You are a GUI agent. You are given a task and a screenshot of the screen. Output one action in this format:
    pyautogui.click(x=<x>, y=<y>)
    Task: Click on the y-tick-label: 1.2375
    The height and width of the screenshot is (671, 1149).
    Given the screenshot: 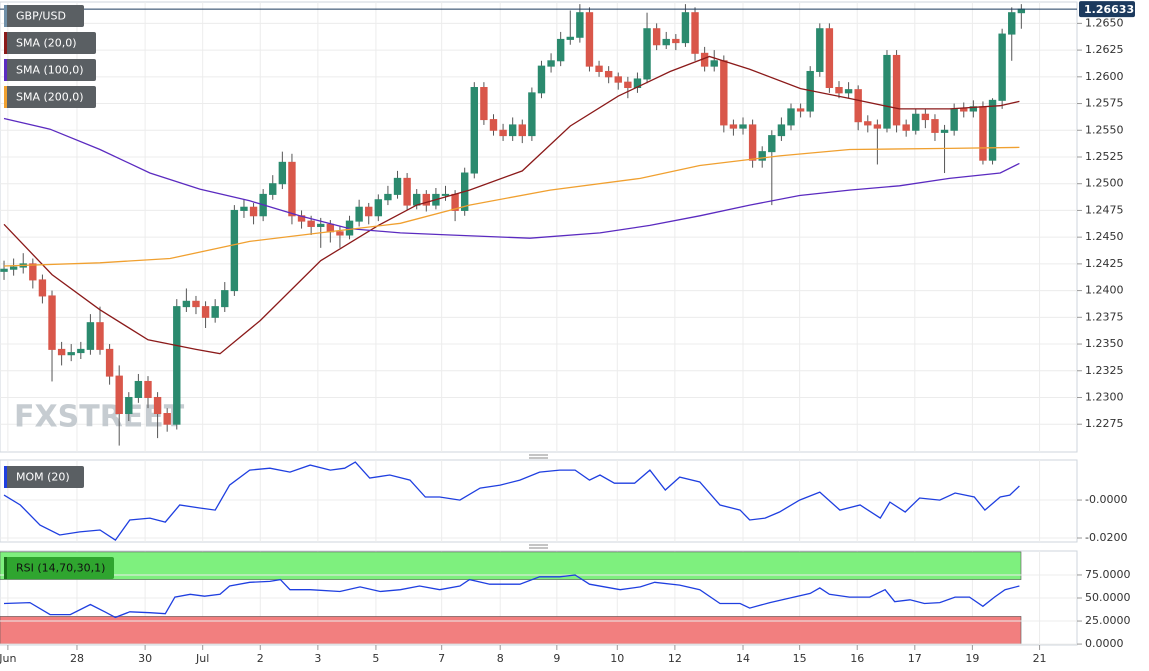 What is the action you would take?
    pyautogui.click(x=1104, y=316)
    